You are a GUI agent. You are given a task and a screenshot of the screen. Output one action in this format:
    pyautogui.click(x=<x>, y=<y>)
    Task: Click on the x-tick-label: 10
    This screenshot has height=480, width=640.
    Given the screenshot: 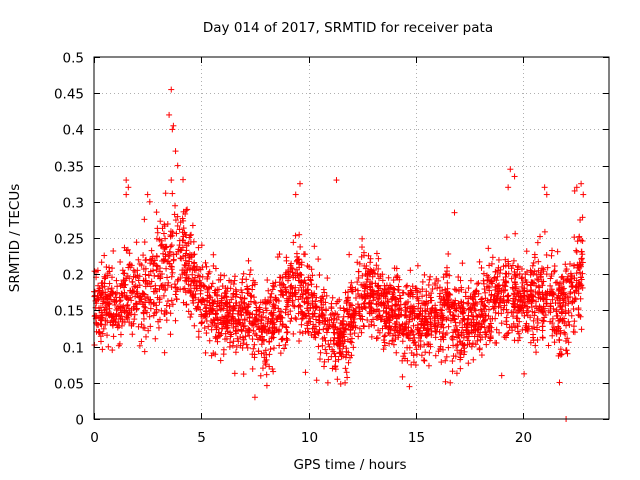 What is the action you would take?
    pyautogui.click(x=309, y=438)
    